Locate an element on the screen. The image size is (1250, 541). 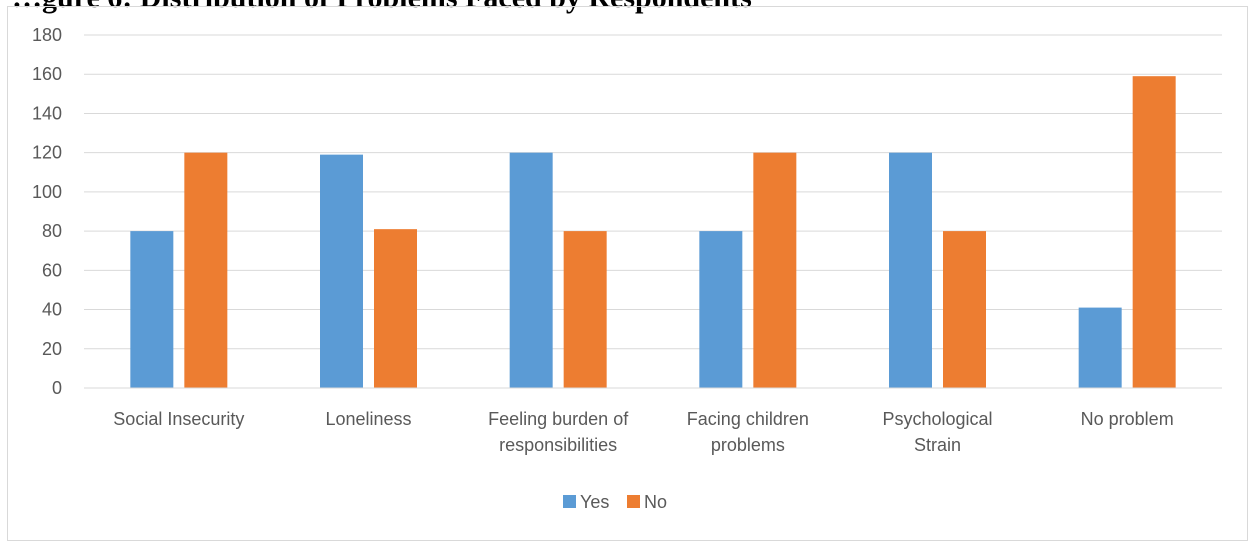
x-tick-label-line: Feeling burden of is located at coordinates (558, 419).